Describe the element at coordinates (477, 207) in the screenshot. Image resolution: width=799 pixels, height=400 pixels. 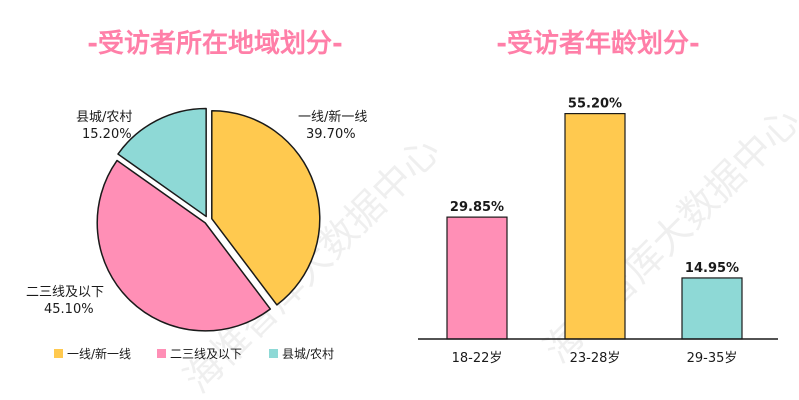
I see `bar-value-label-18-22: 29.85%` at that location.